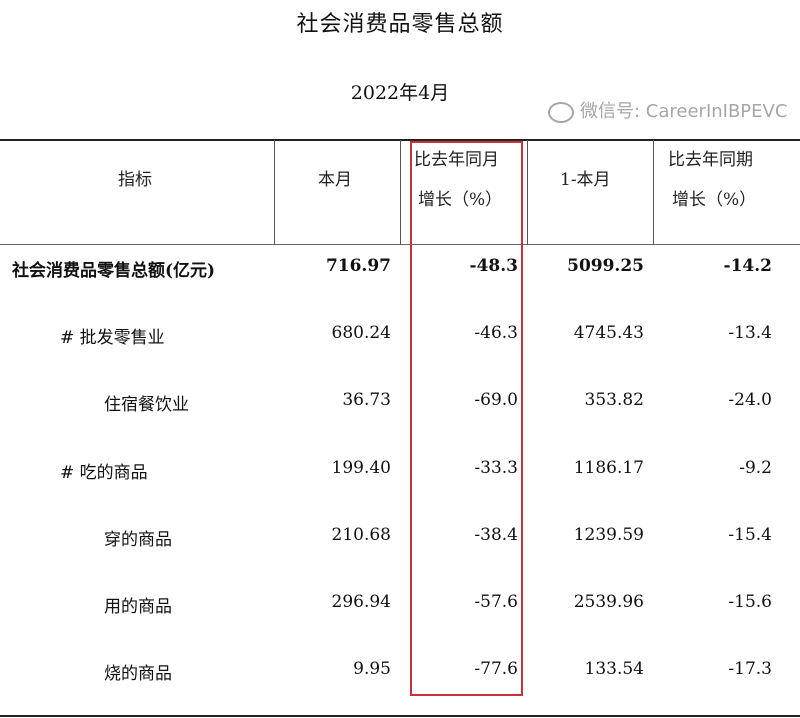  I want to click on ytd-value: 5099.25, so click(605, 266).